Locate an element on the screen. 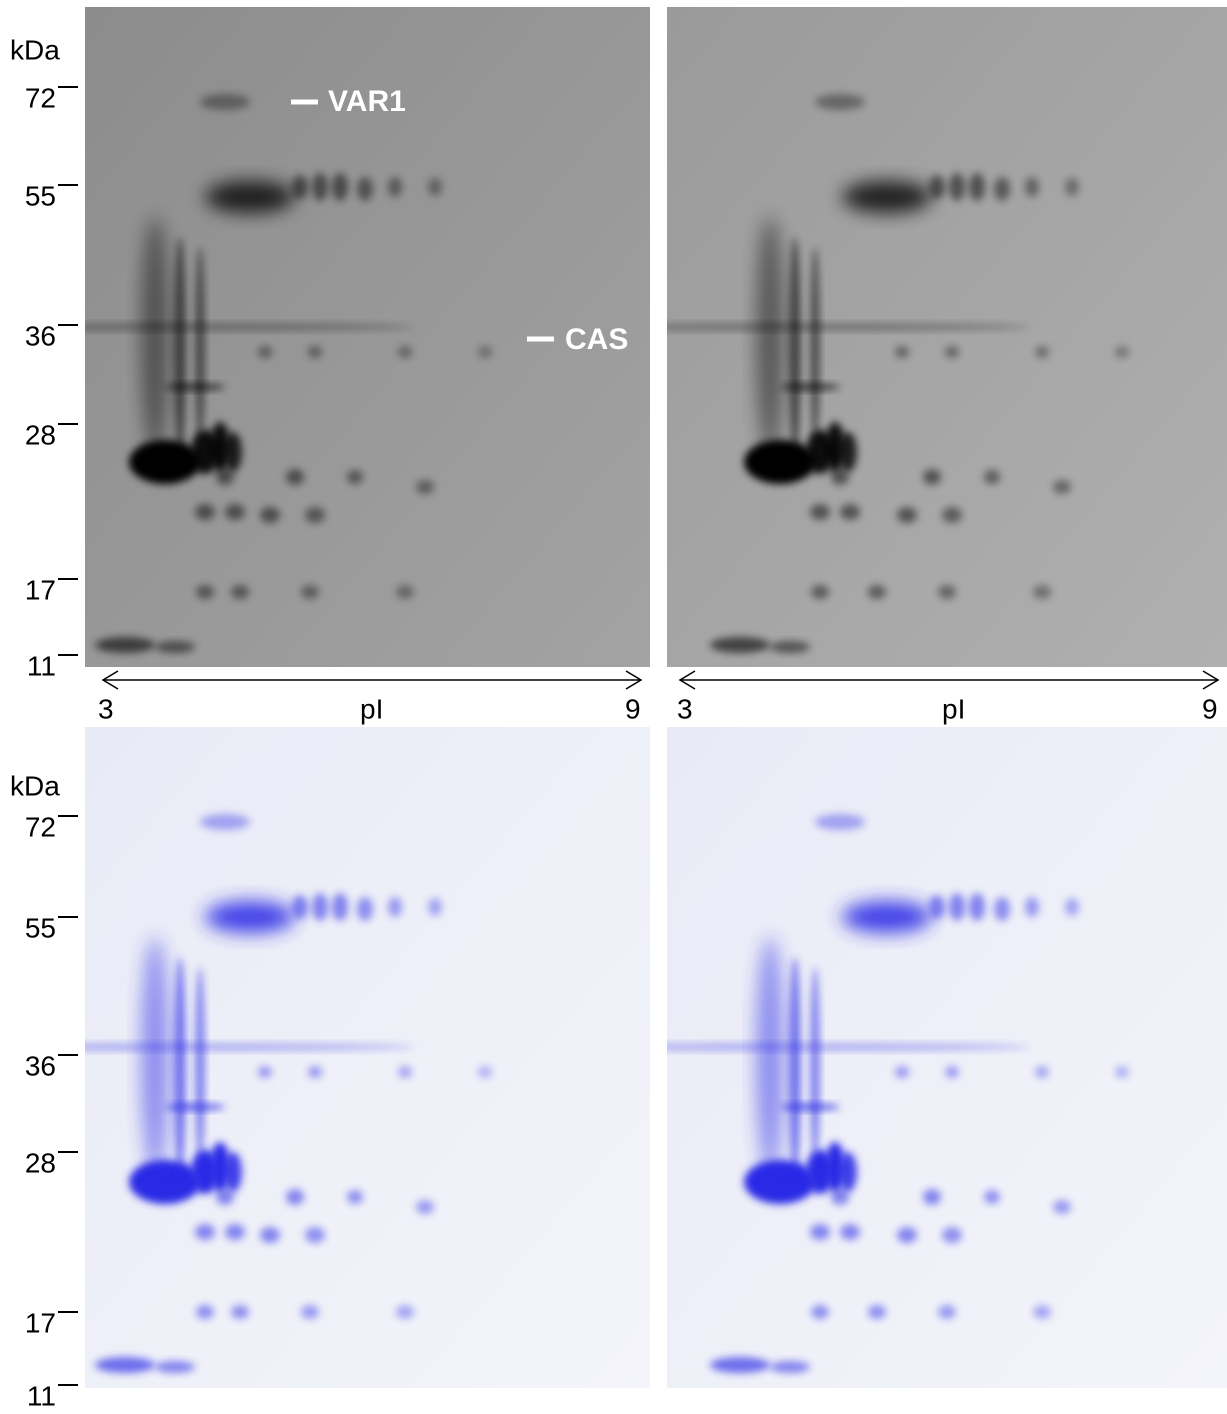 The width and height of the screenshot is (1227, 1414). pi-label: pI is located at coordinates (371, 708).